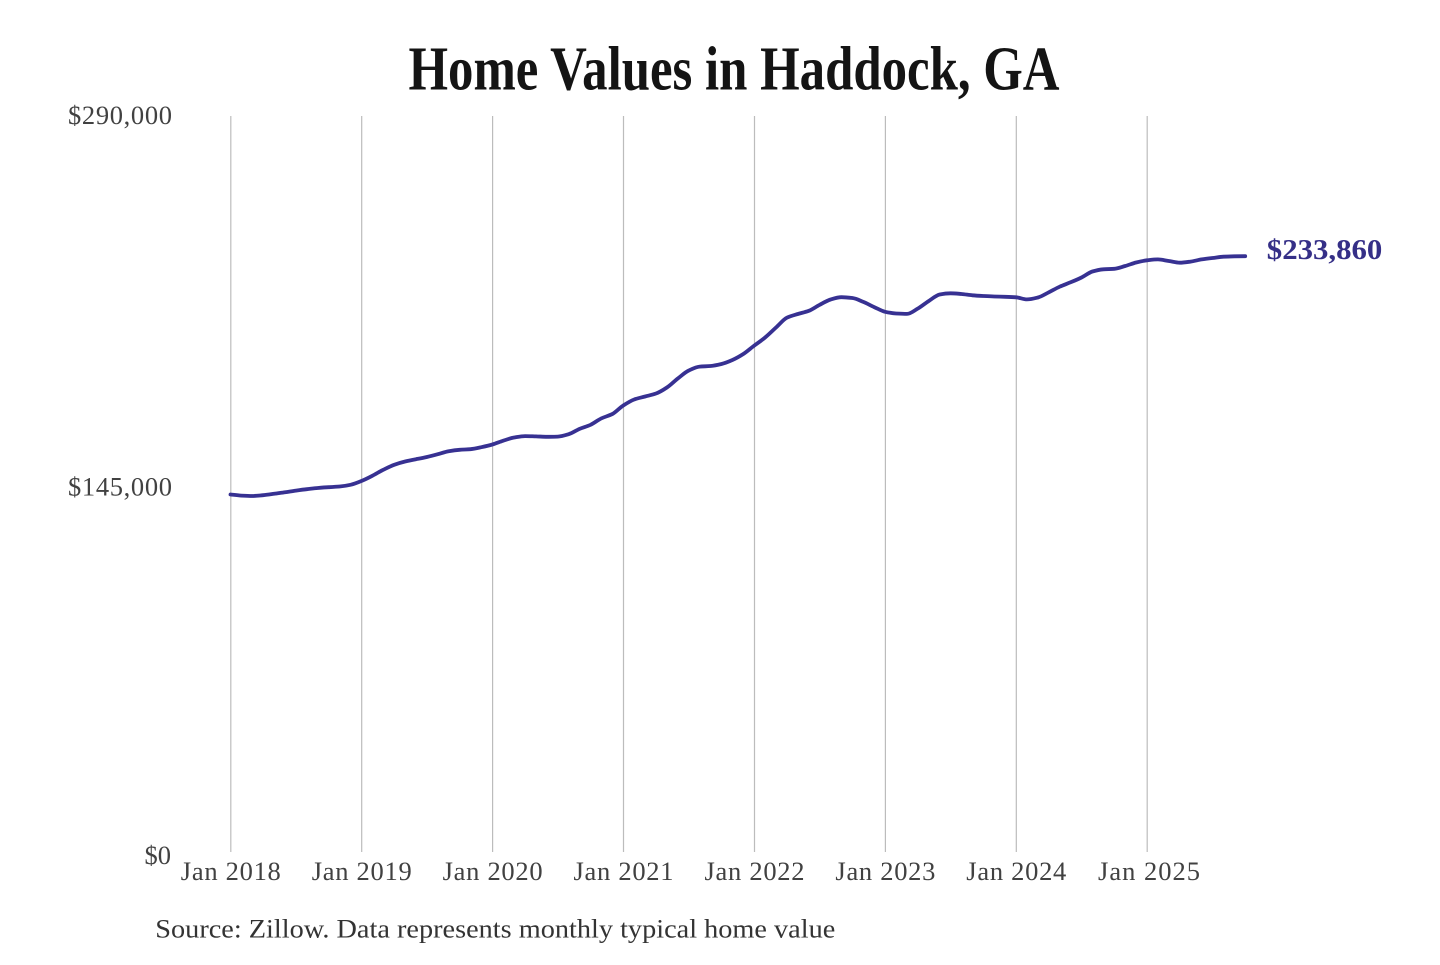 The image size is (1440, 965). Describe the element at coordinates (1325, 250) in the screenshot. I see `svg-text: $233,860` at that location.